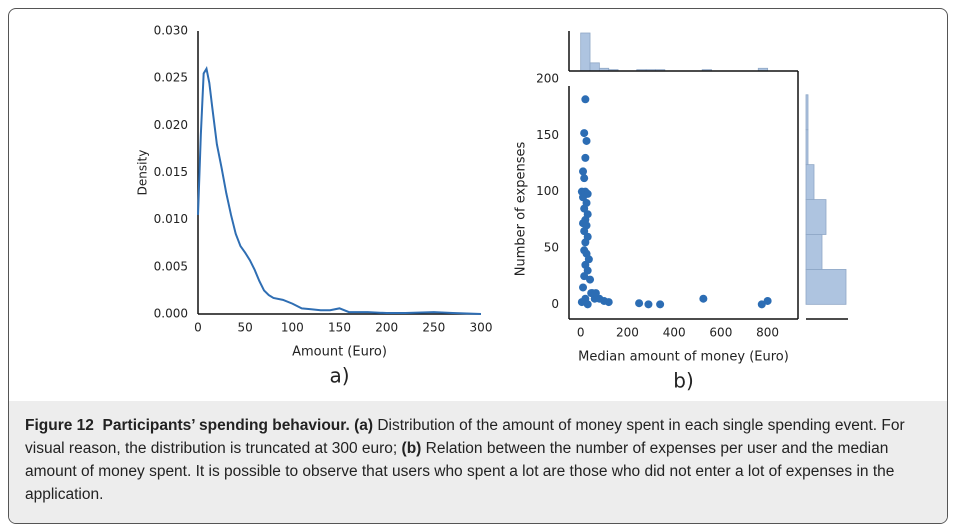  What do you see at coordinates (433, 328) in the screenshot?
I see `x-tick-label: 250` at bounding box center [433, 328].